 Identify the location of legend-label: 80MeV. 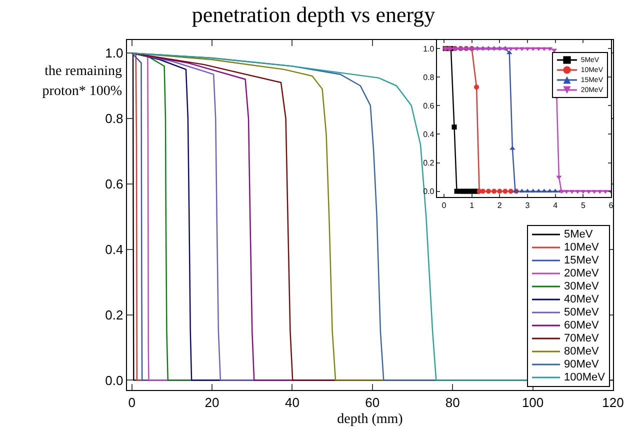
(581, 351).